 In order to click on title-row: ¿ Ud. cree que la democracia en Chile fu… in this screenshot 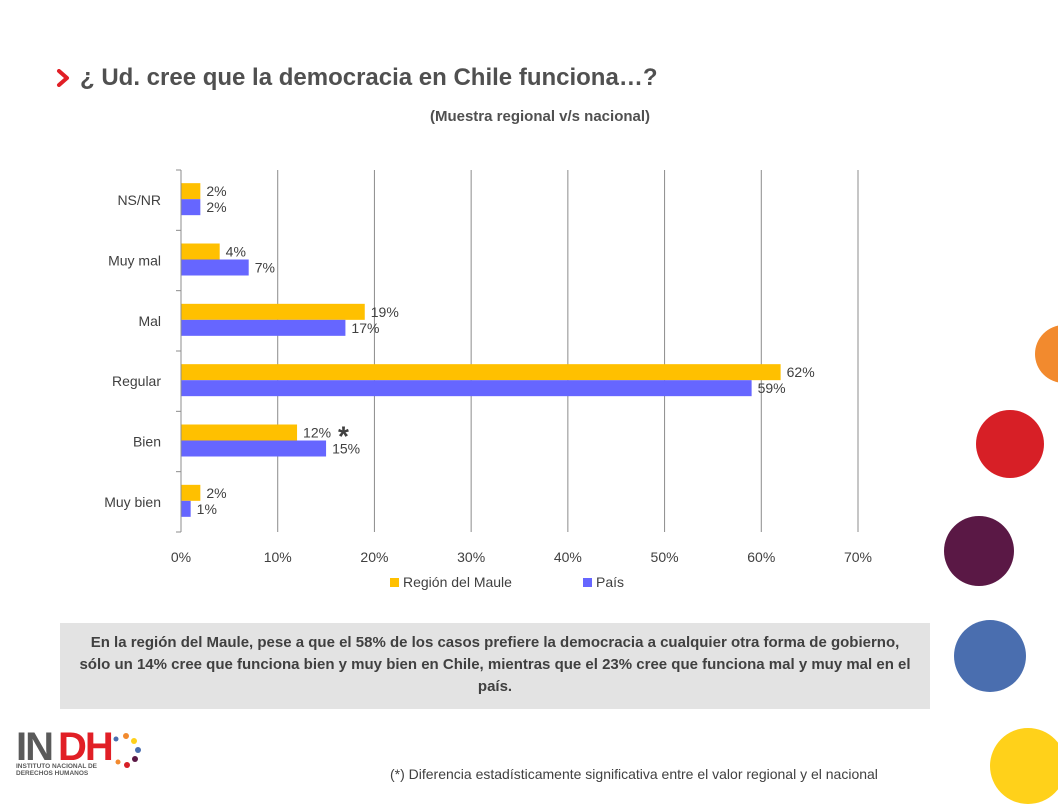, I will do `click(356, 78)`.